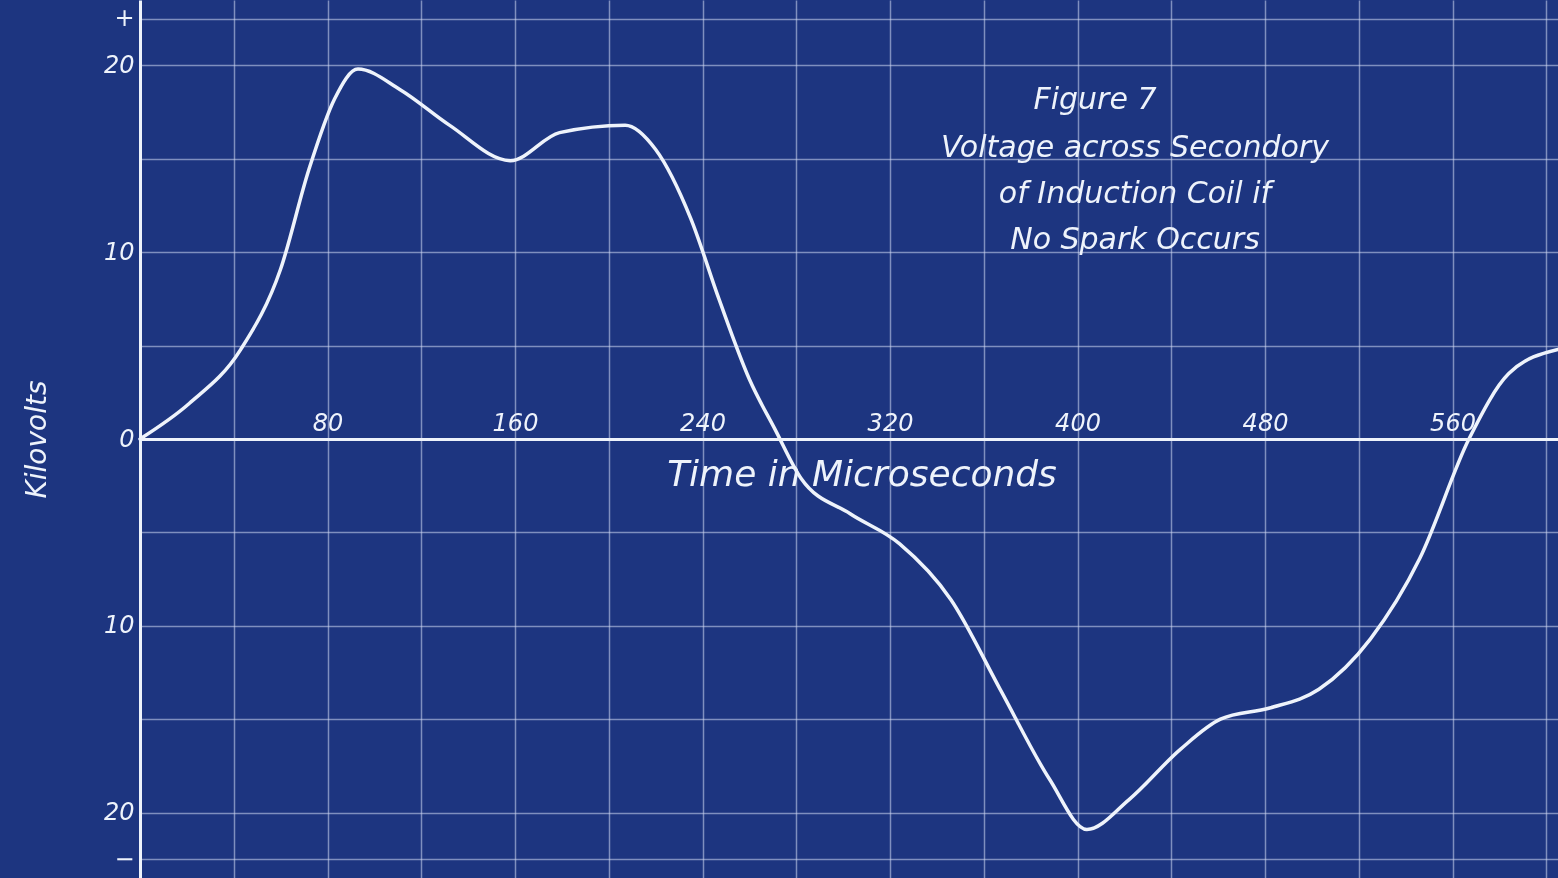  What do you see at coordinates (515, 422) in the screenshot?
I see `x-tick-label: 160` at bounding box center [515, 422].